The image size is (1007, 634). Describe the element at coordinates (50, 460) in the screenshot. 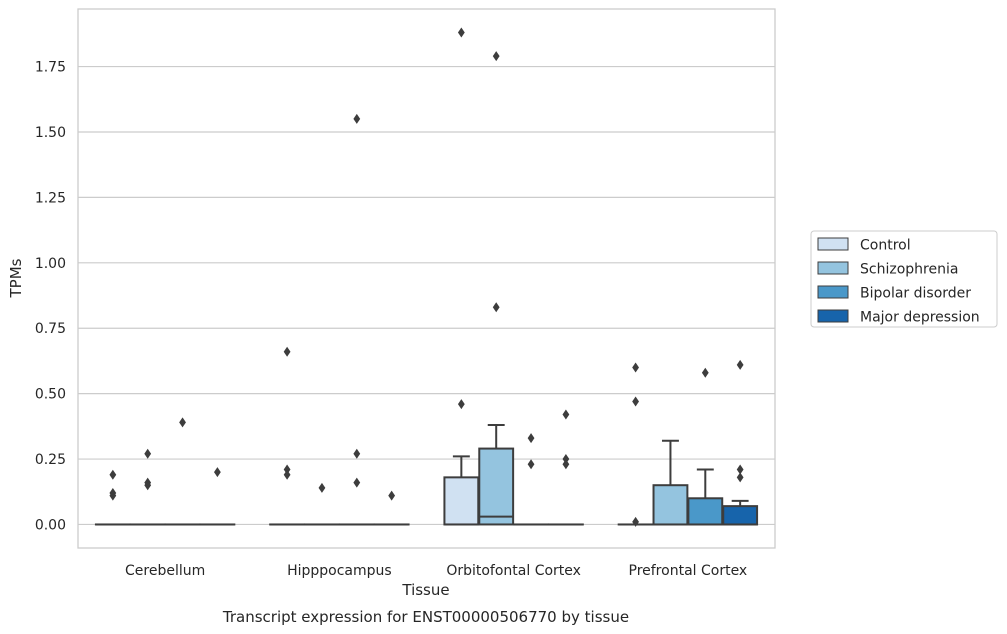

I see `y-tick-label: 0.25` at that location.